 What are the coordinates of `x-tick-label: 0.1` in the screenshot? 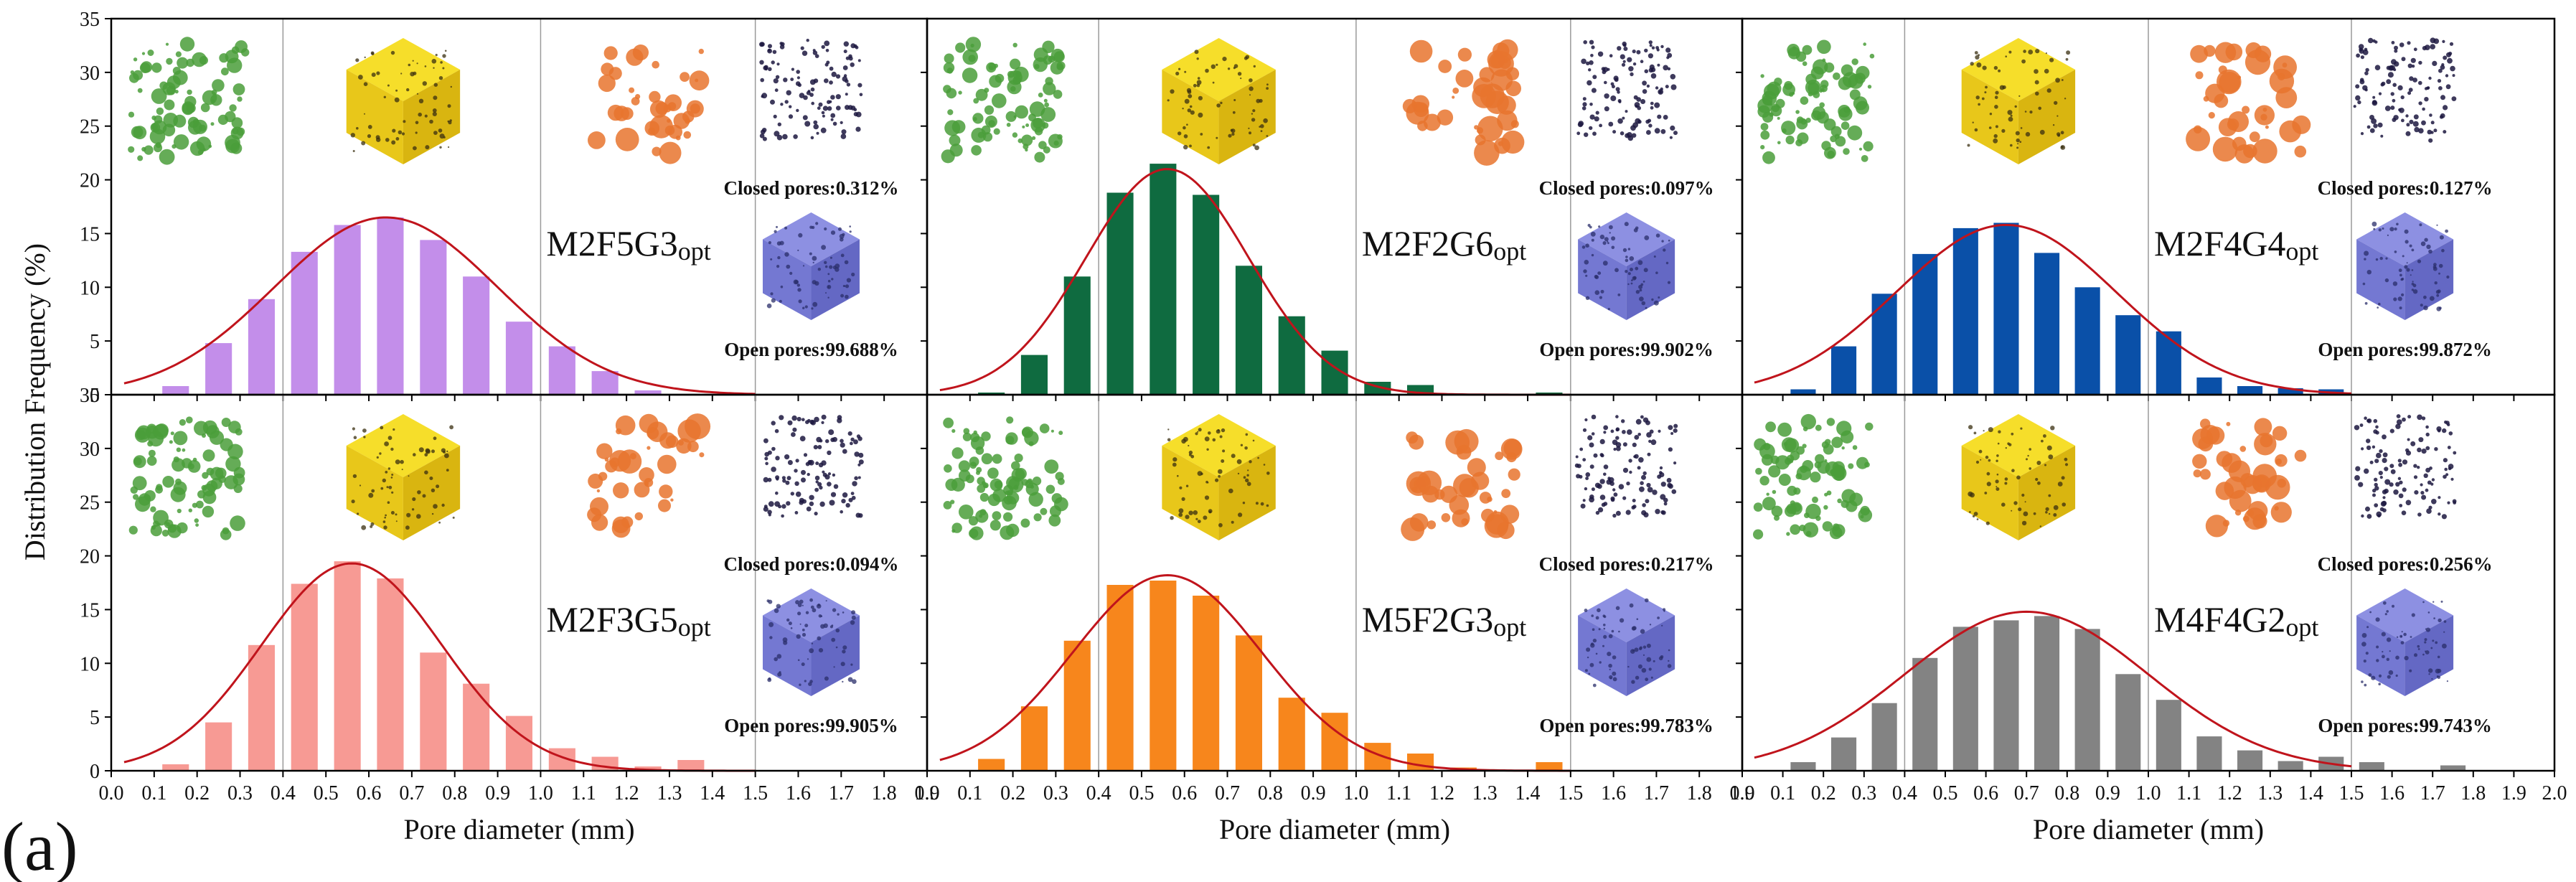 It's located at (969, 793).